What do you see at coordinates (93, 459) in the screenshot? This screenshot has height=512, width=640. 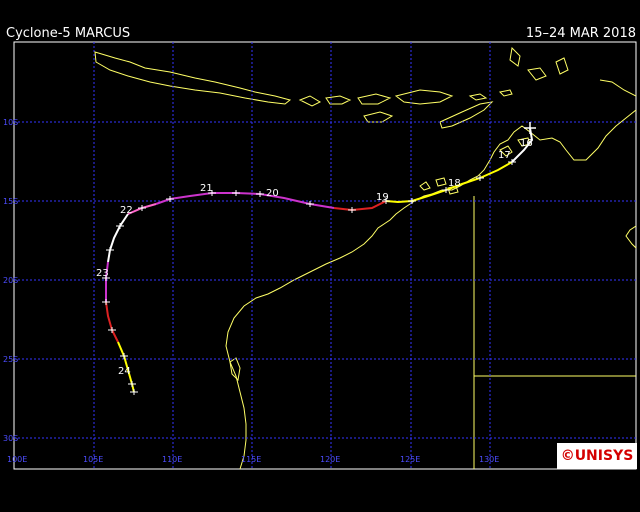 I see `lon-label: 105E` at bounding box center [93, 459].